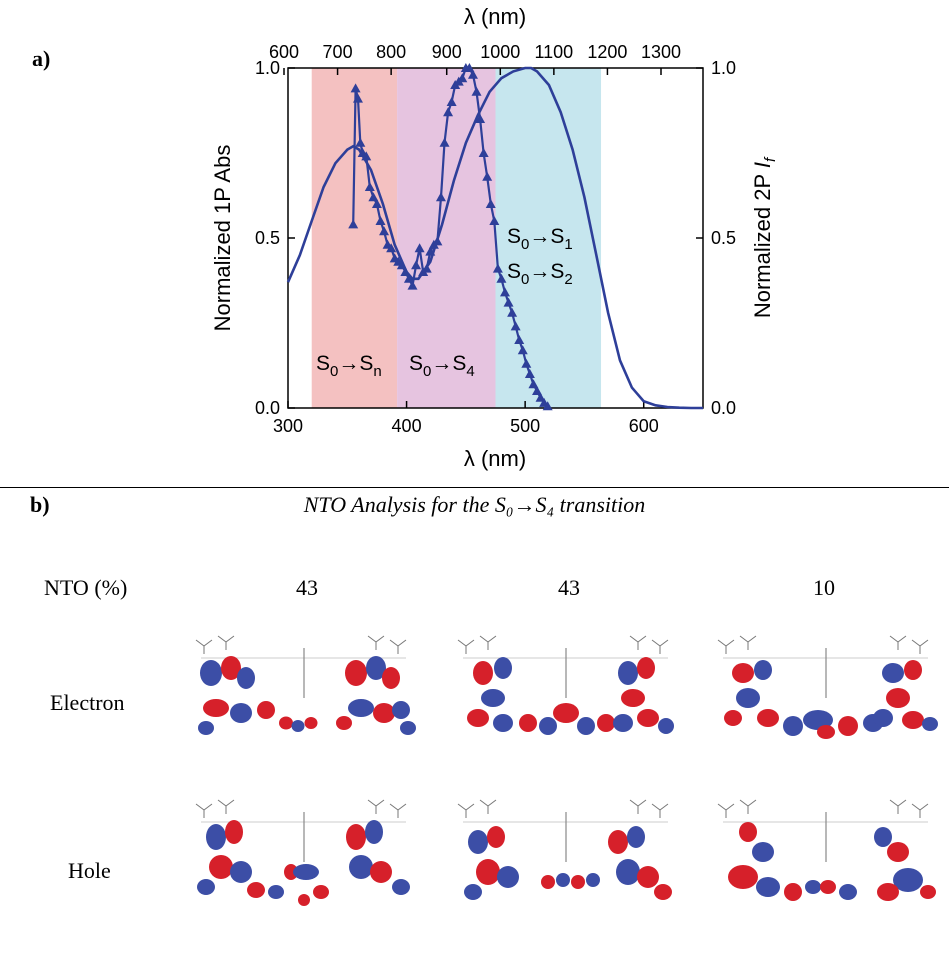 This screenshot has height=969, width=949. What do you see at coordinates (540, 274) in the screenshot?
I see `transition-label-4: S0→S2` at bounding box center [540, 274].